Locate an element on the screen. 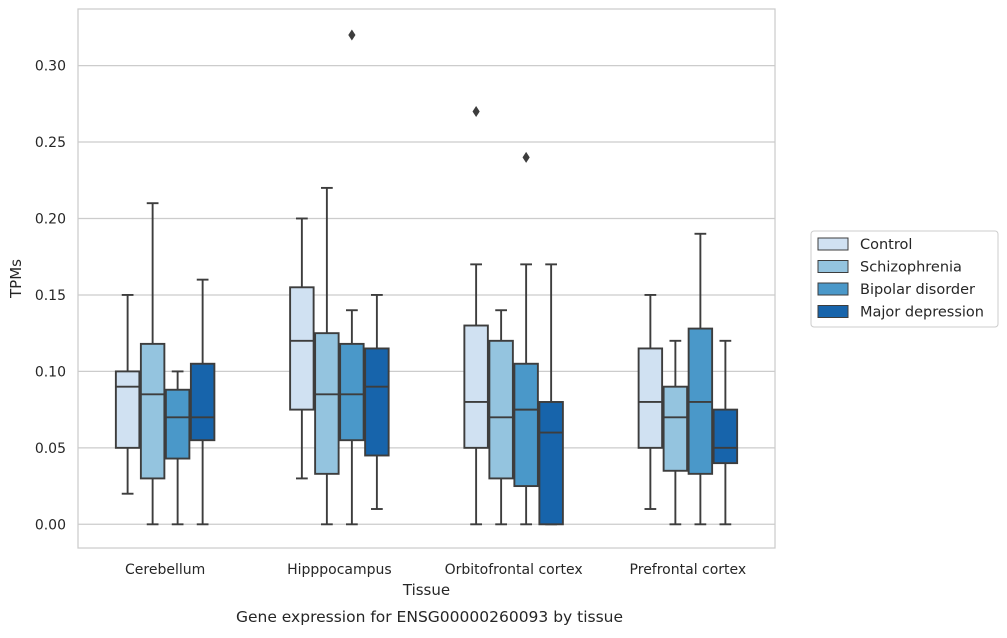 The width and height of the screenshot is (1007, 638). x-tick-label: Hipppocampus is located at coordinates (339, 570).